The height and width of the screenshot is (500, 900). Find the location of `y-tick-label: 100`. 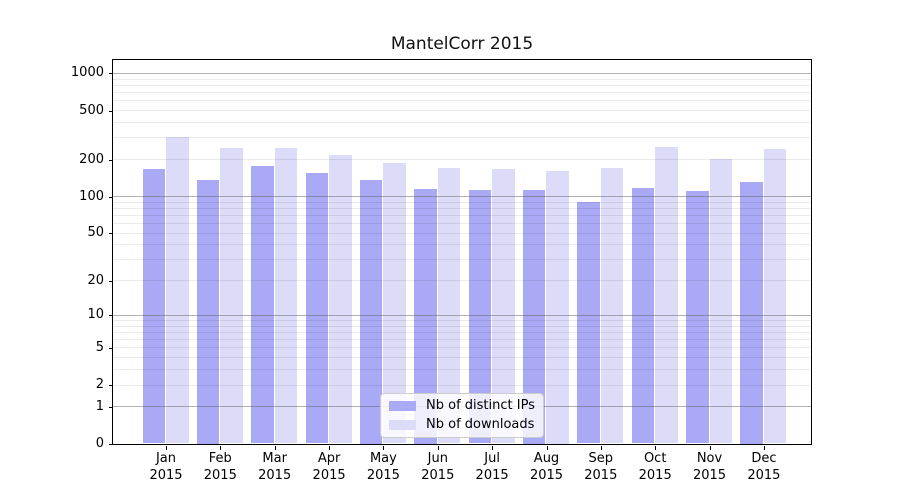

y-tick-label: 100 is located at coordinates (91, 196).